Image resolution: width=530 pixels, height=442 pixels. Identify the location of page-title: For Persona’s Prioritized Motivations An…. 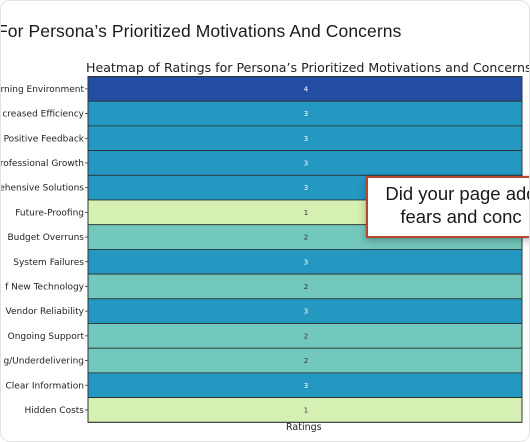
(201, 31).